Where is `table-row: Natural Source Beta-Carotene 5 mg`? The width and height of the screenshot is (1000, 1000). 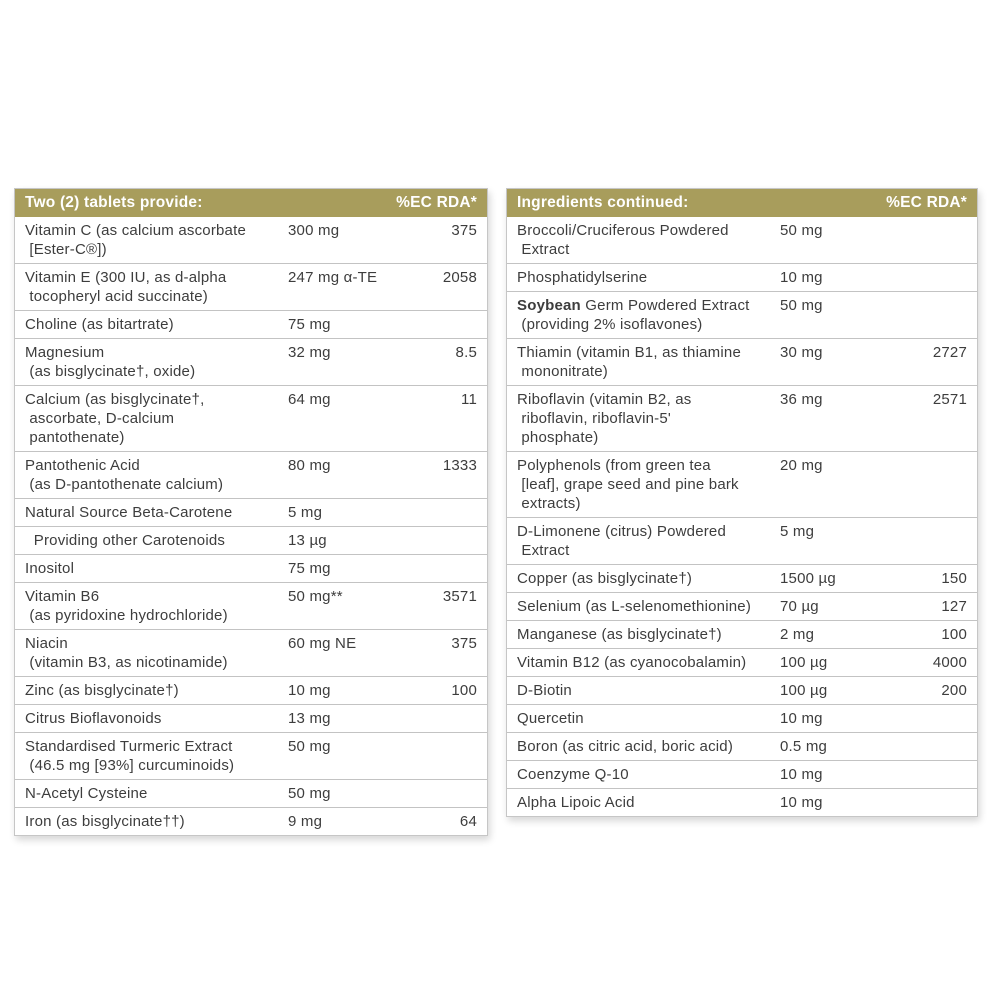 table-row: Natural Source Beta-Carotene 5 mg is located at coordinates (251, 512).